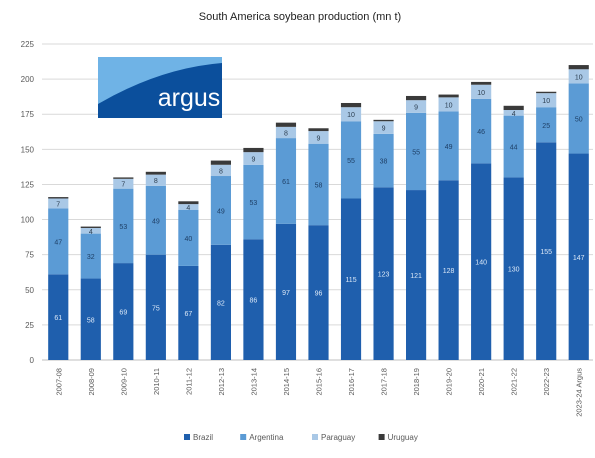  I want to click on x-tick-label: 2015-16, so click(319, 382).